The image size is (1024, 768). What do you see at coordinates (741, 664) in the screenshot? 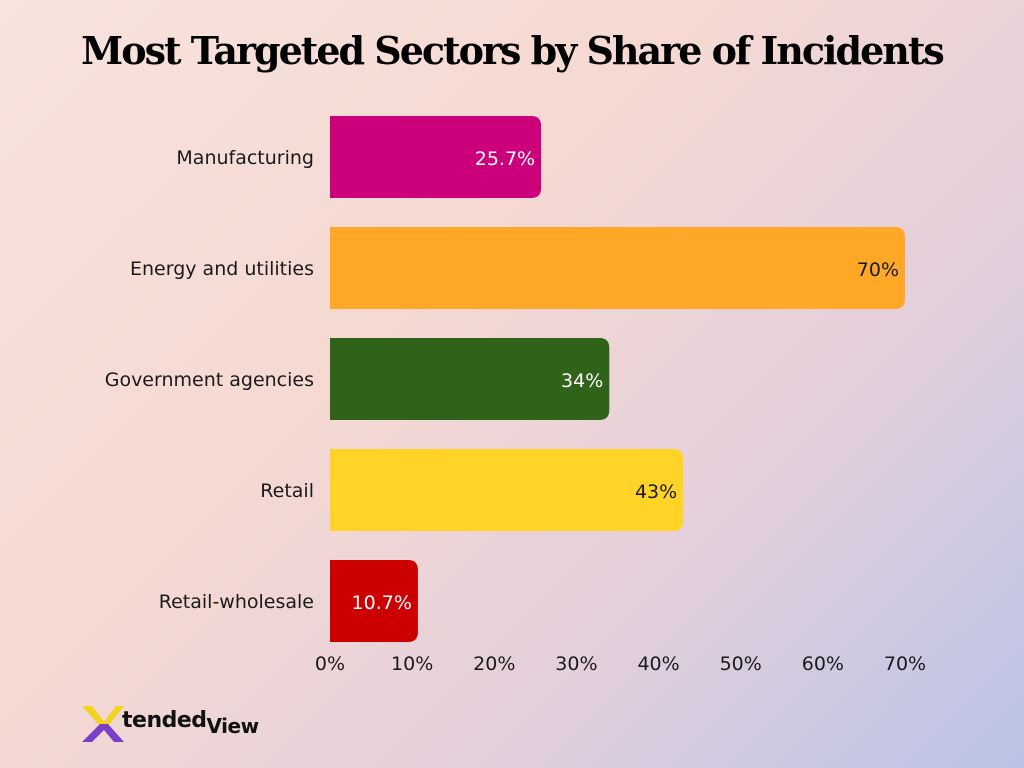
I see `x-tick-label: 50%` at bounding box center [741, 664].